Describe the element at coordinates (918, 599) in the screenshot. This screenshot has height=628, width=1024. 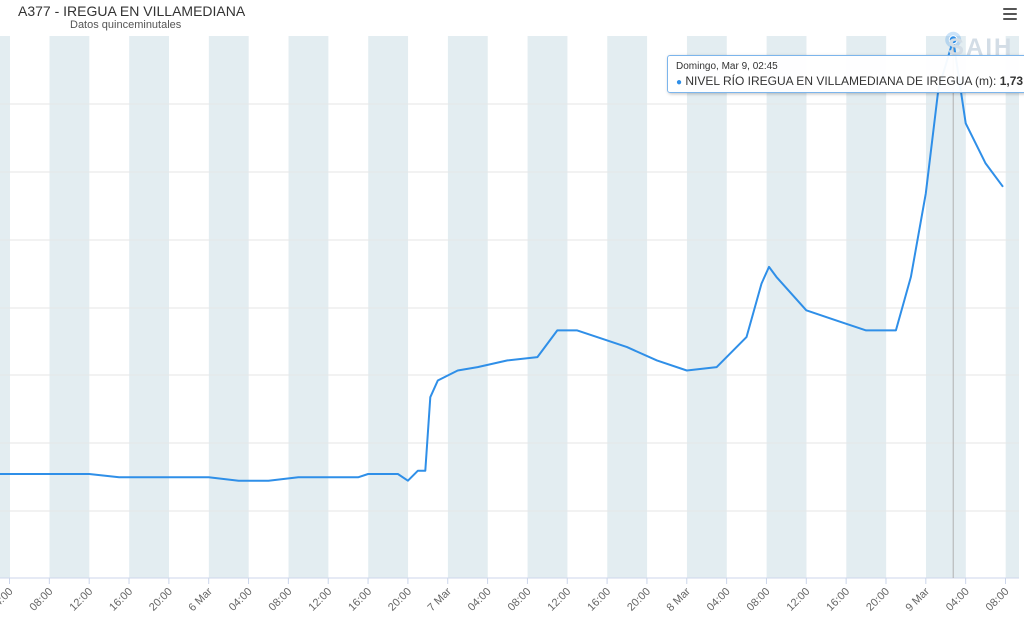
I see `x-tick-label: 9 Mar` at that location.